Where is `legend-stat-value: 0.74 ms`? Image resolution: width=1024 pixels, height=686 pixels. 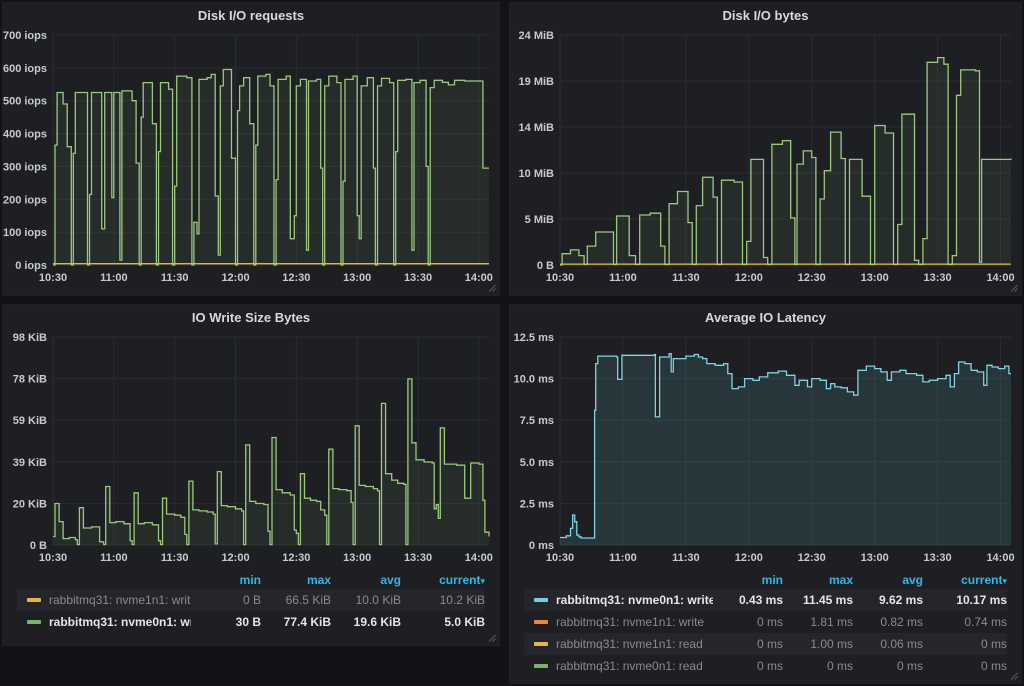 legend-stat-value: 0.74 ms is located at coordinates (985, 622).